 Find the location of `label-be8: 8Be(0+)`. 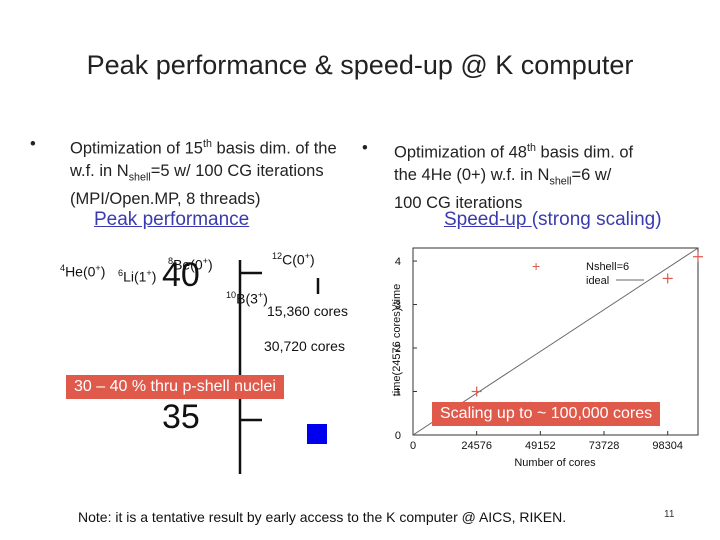

label-be8: 8Be(0+) is located at coordinates (190, 264).